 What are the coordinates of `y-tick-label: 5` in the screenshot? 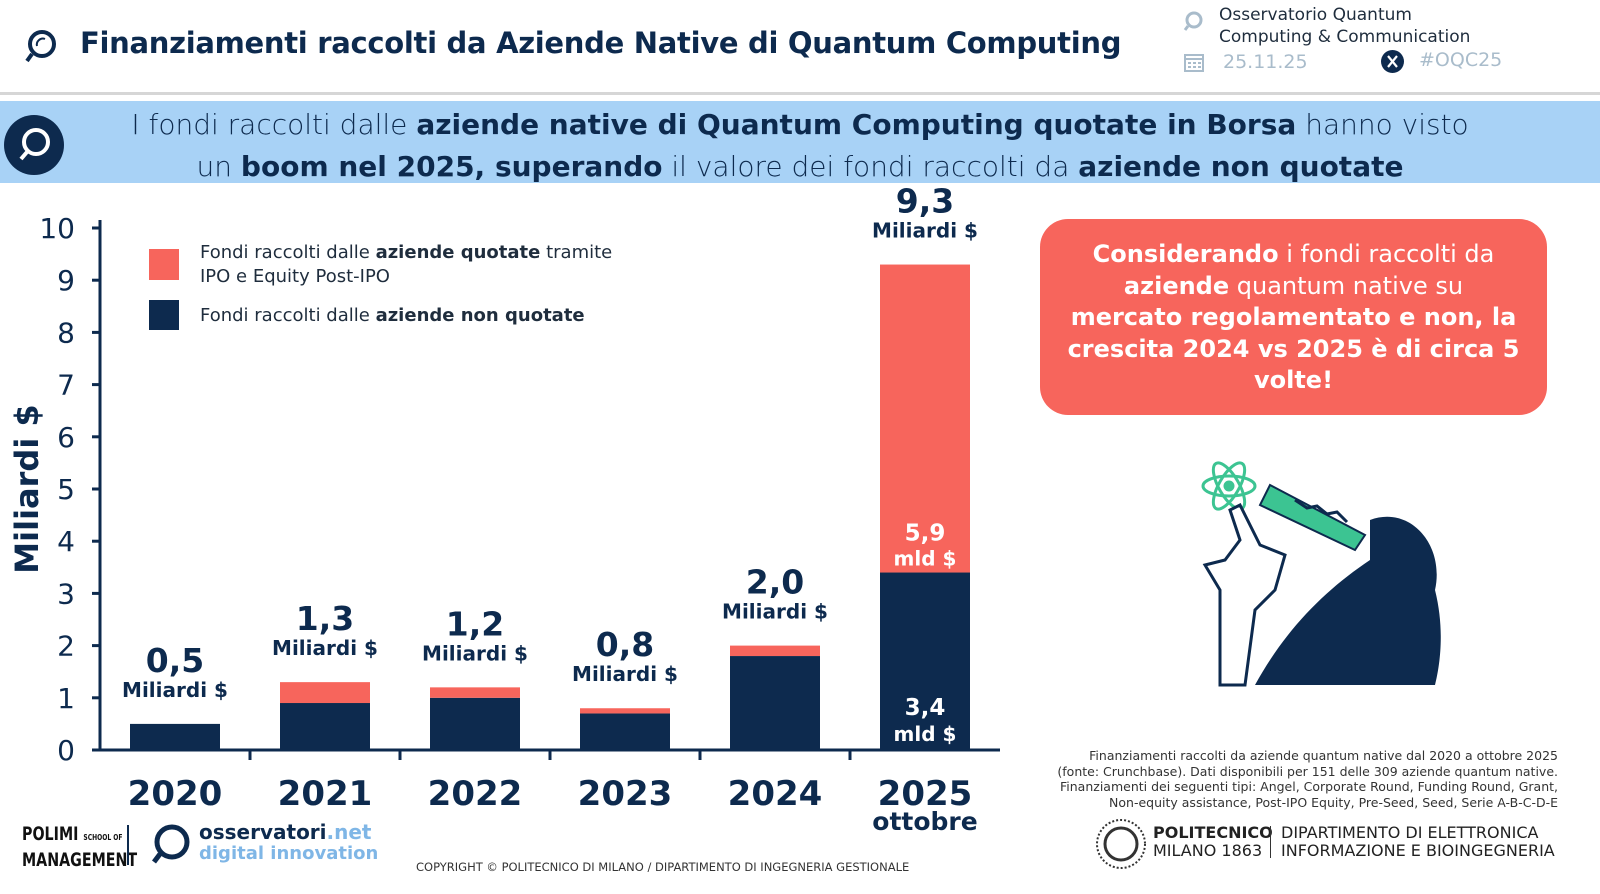 It's located at (66, 489).